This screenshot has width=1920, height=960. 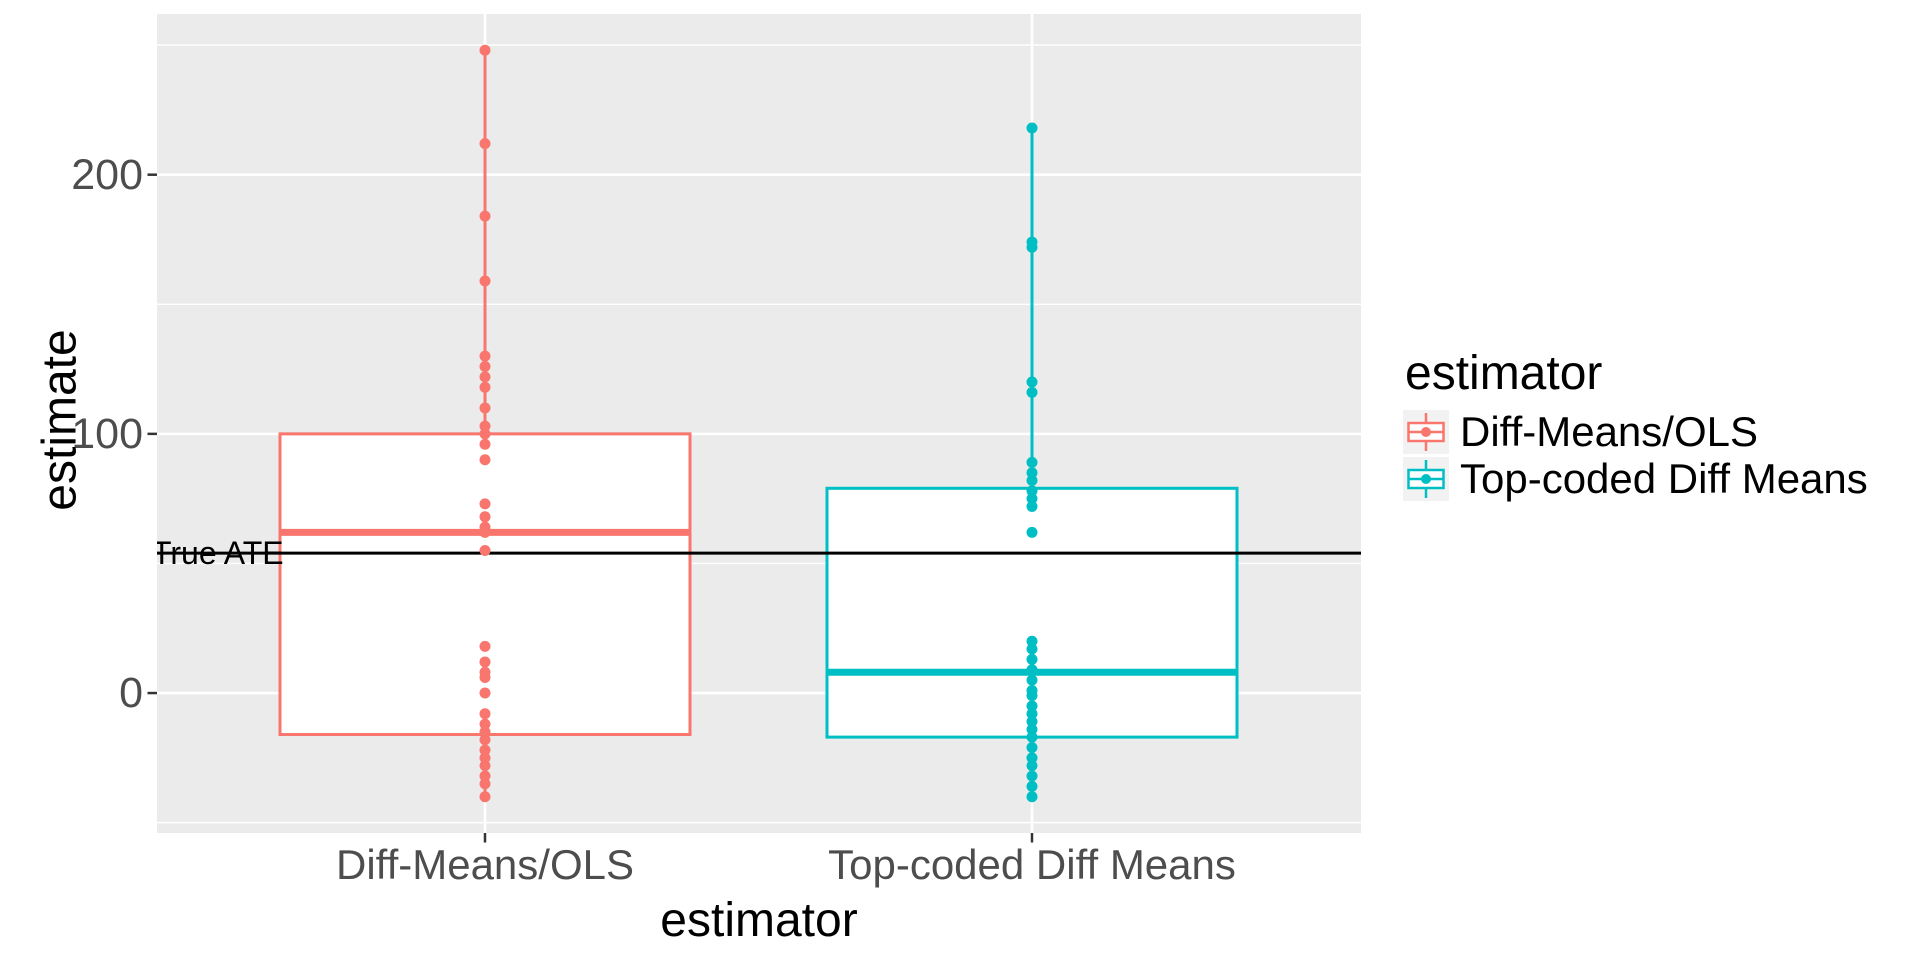 What do you see at coordinates (759, 920) in the screenshot?
I see `x-axis-title: estimator` at bounding box center [759, 920].